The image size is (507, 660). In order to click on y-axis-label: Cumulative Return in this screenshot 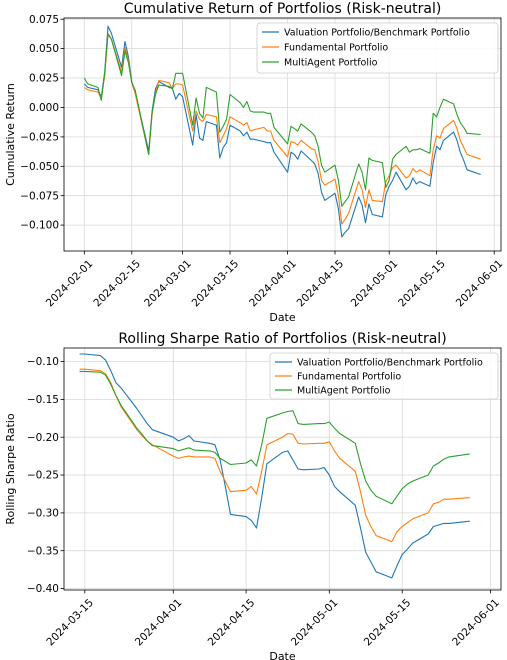, I will do `click(10, 134)`.